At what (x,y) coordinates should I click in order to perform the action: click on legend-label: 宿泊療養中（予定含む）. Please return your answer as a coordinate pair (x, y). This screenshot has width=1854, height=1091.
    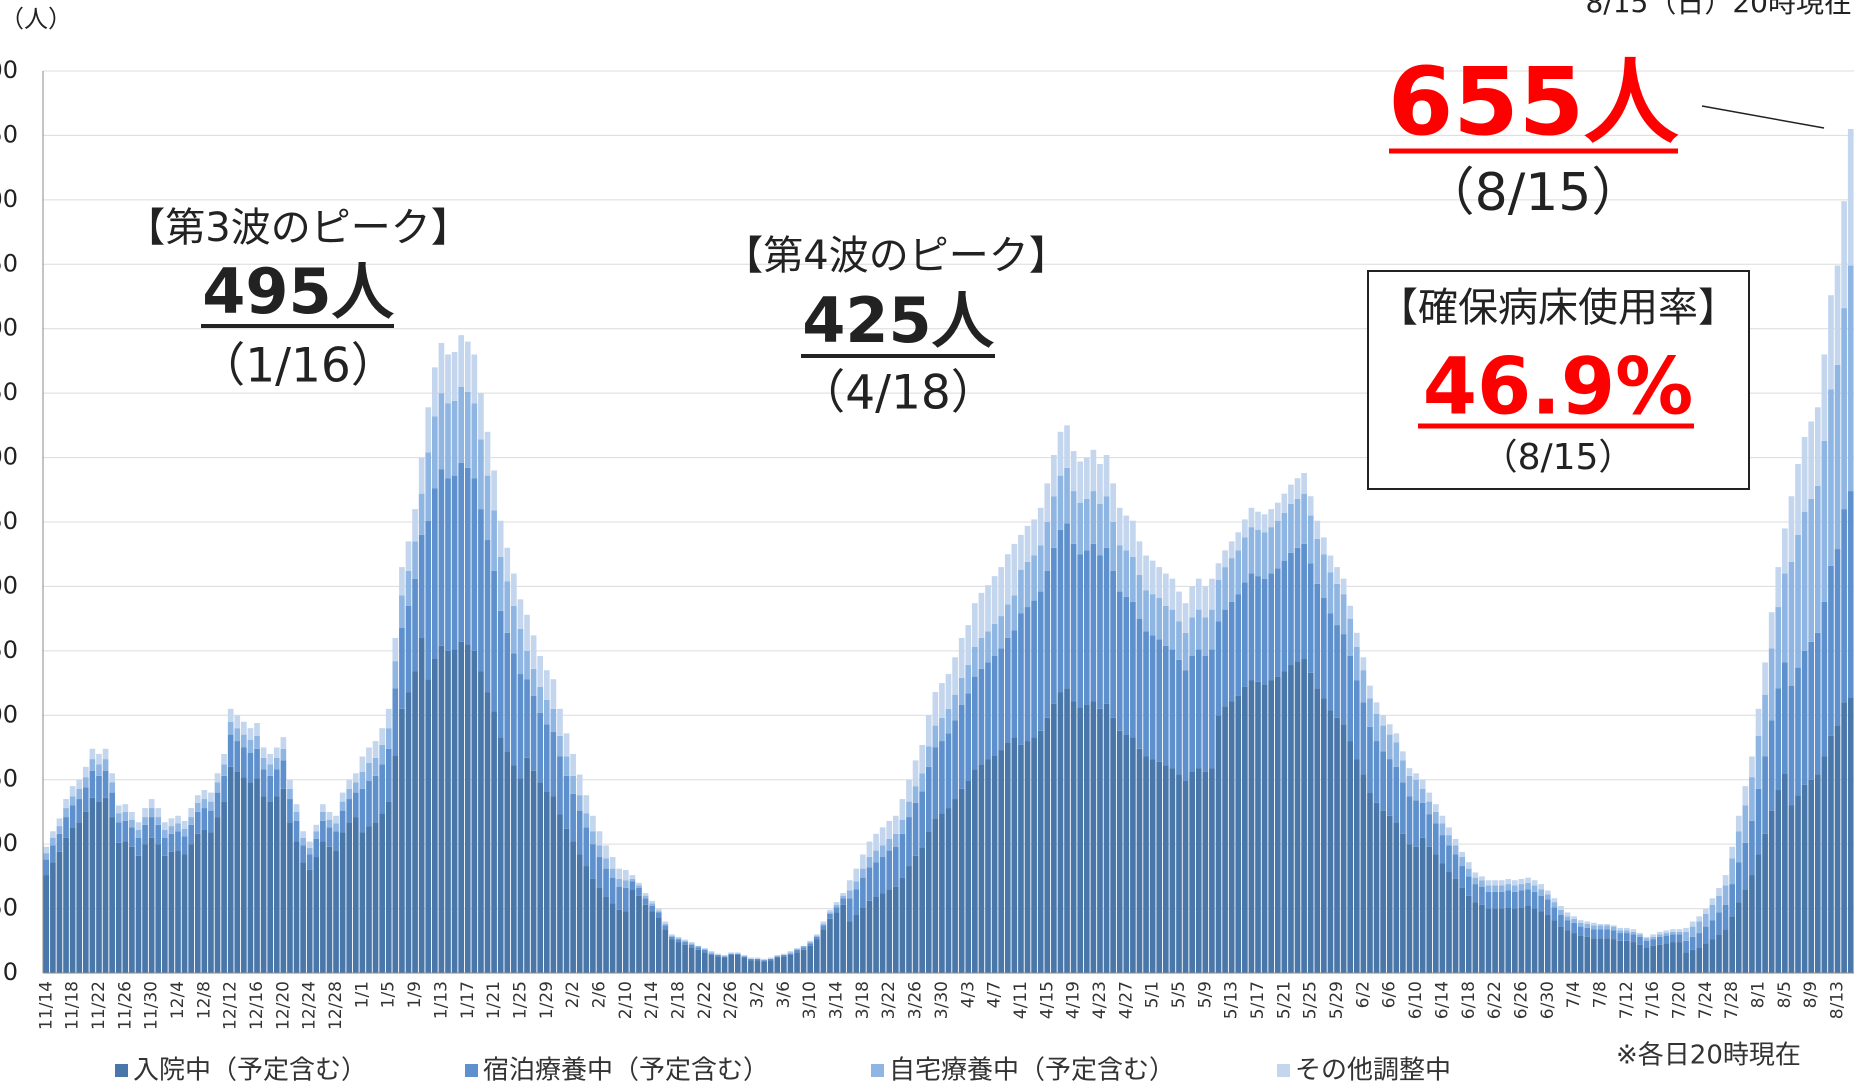
    Looking at the image, I should click on (626, 1071).